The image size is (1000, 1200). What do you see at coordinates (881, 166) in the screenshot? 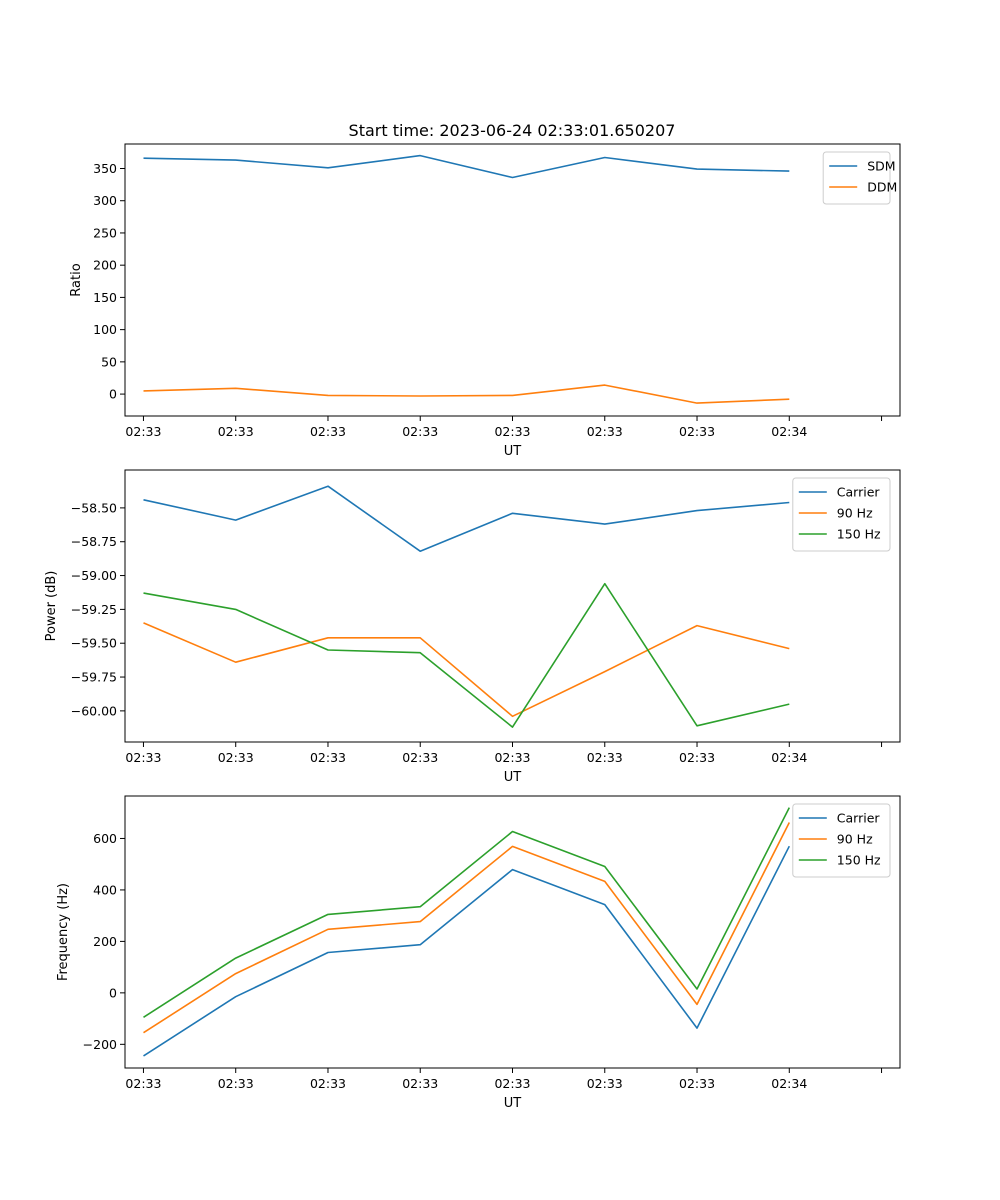
I see `legend-label: SDM` at bounding box center [881, 166].